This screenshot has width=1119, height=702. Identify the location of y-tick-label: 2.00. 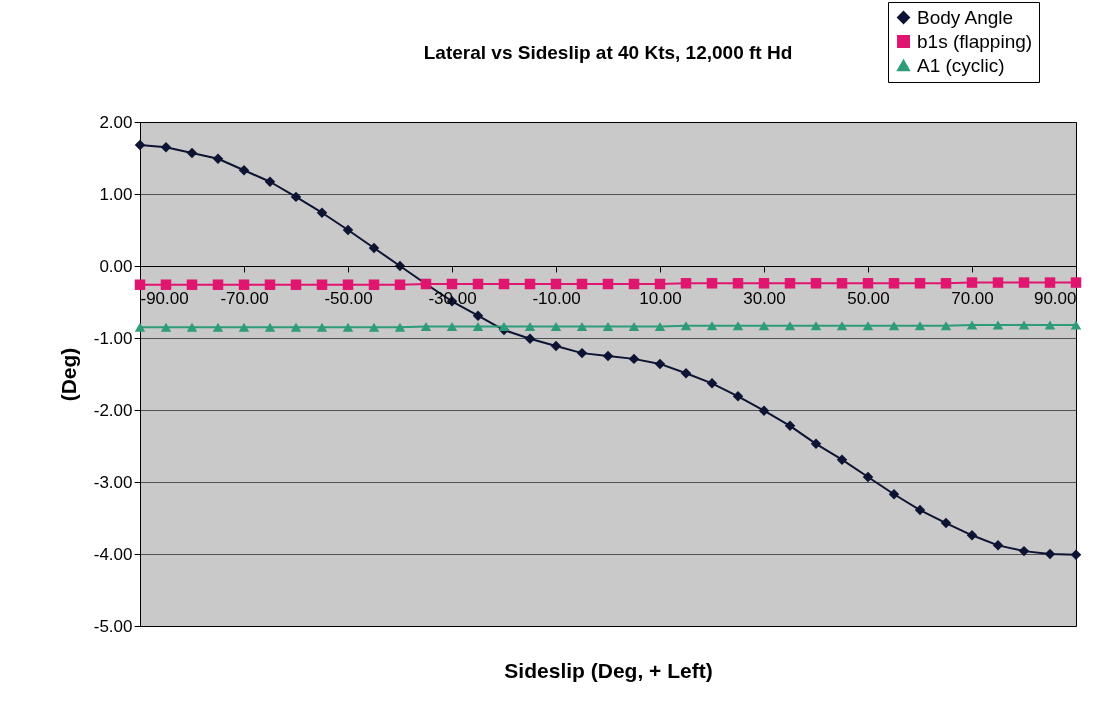
(116, 122).